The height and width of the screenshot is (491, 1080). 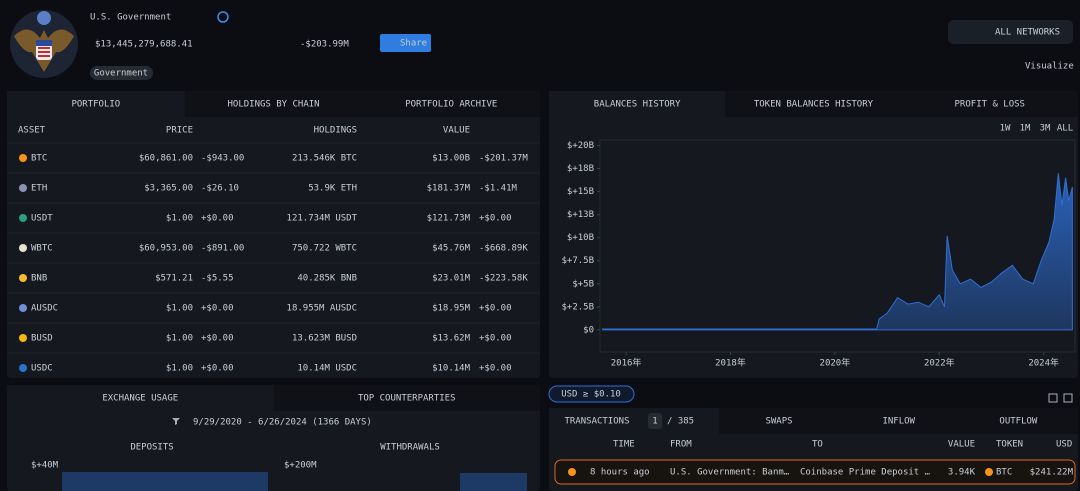 I want to click on tab-label: BALANCES HISTORY, so click(x=637, y=105).